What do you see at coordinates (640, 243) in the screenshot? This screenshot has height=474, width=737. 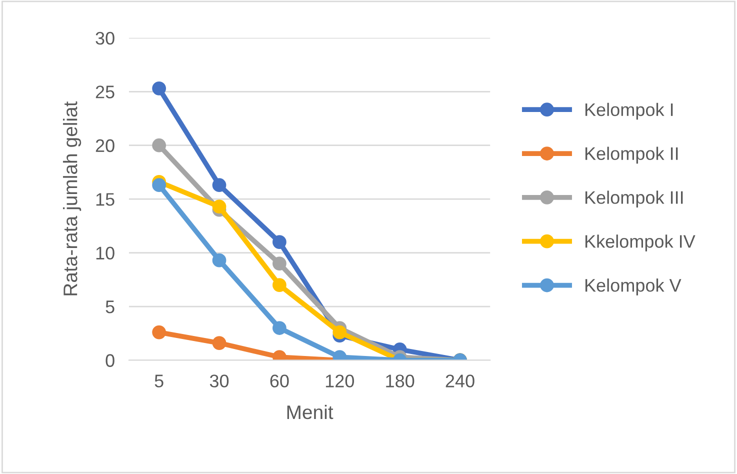 I see `legend-label: Kkelompok IV` at bounding box center [640, 243].